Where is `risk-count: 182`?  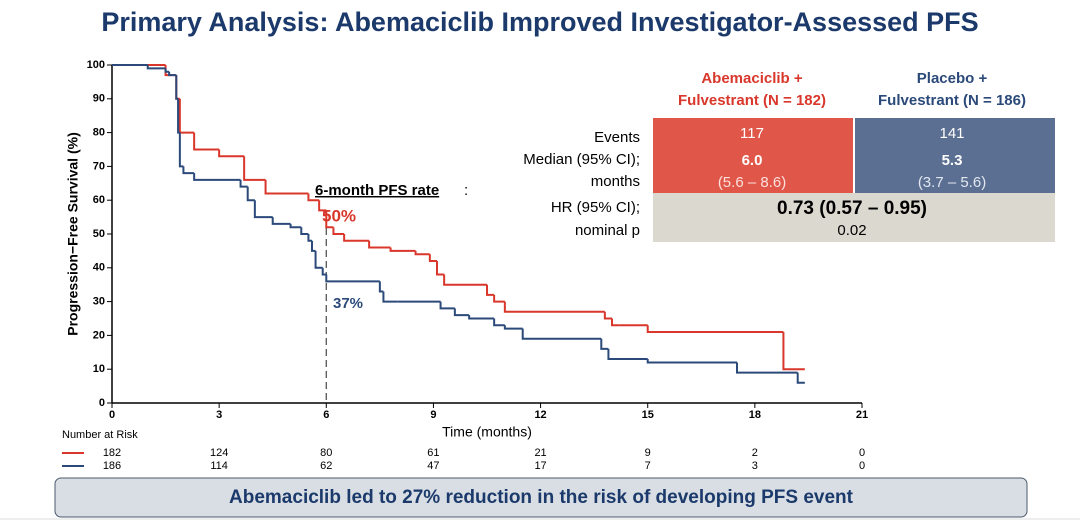 risk-count: 182 is located at coordinates (112, 453).